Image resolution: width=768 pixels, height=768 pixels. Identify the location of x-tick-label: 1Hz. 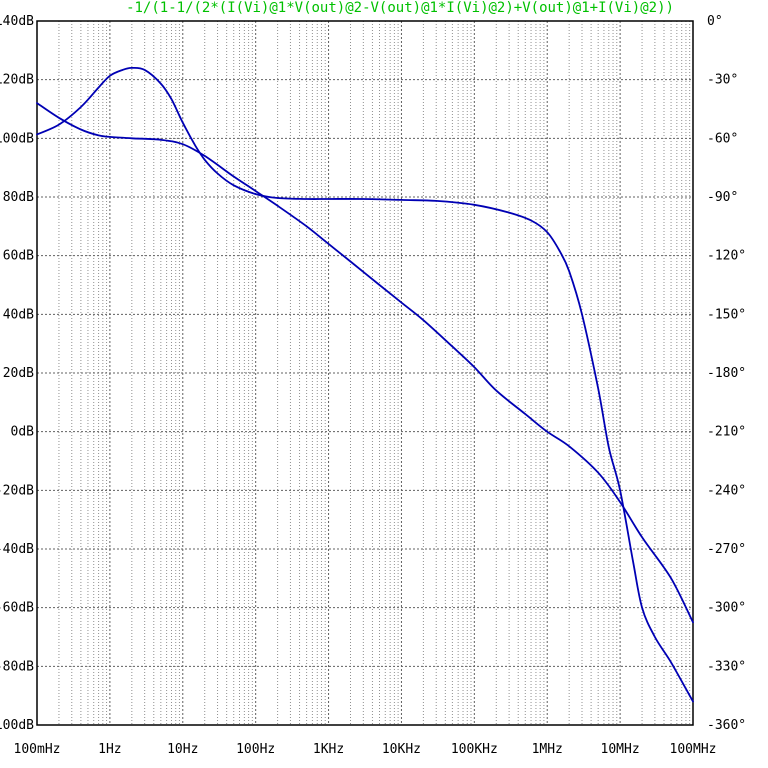
(109, 749).